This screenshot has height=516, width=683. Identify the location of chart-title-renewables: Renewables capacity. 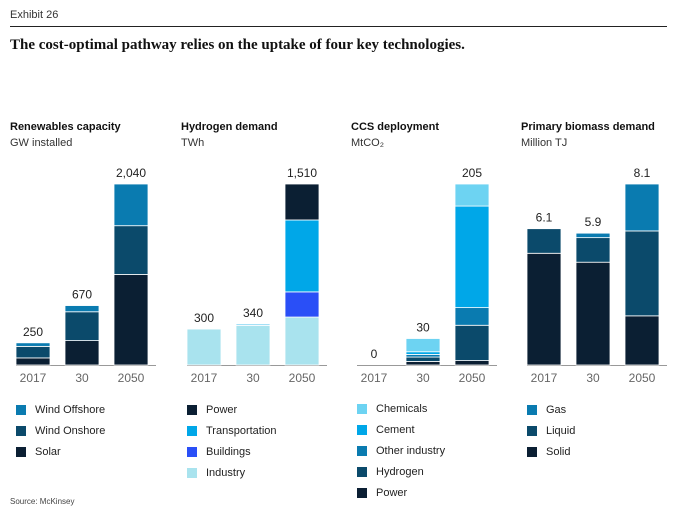
(65, 127).